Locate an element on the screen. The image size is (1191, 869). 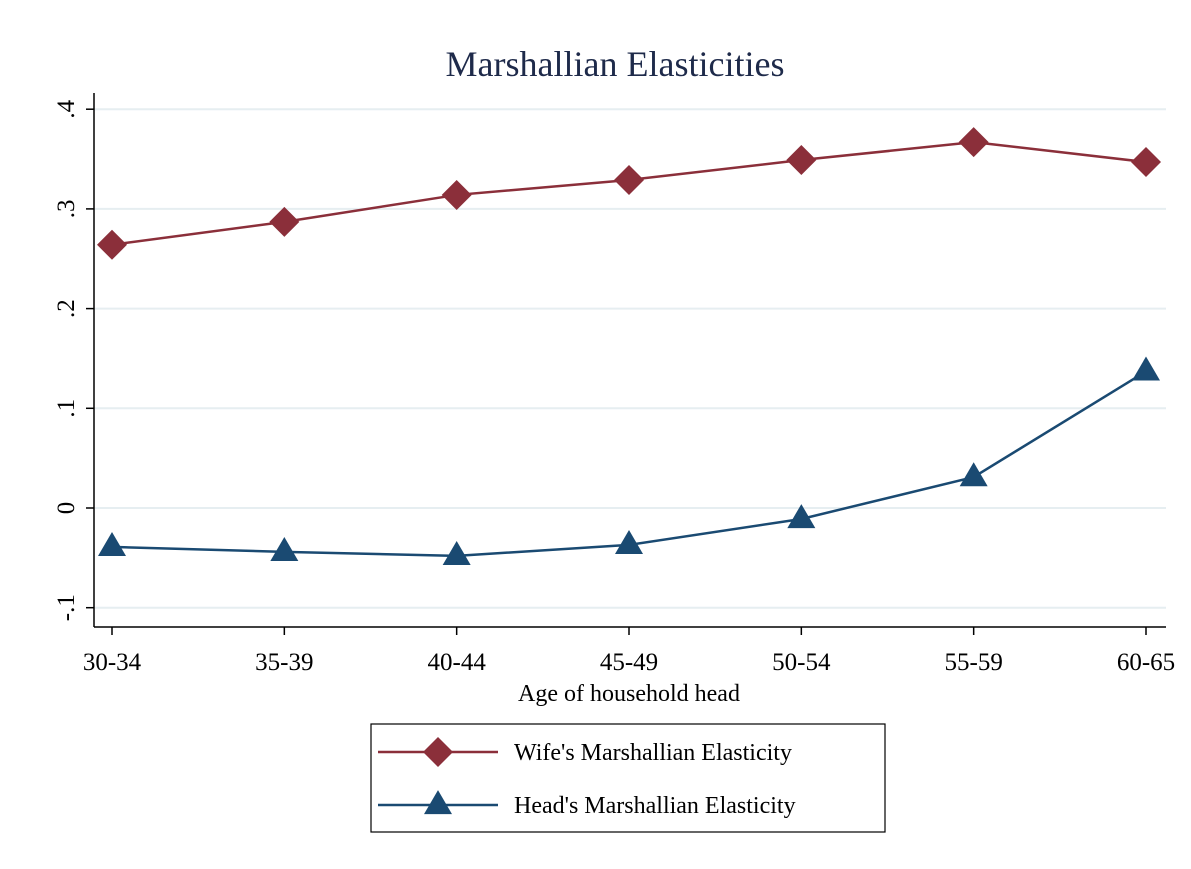
legend-box is located at coordinates (628, 778).